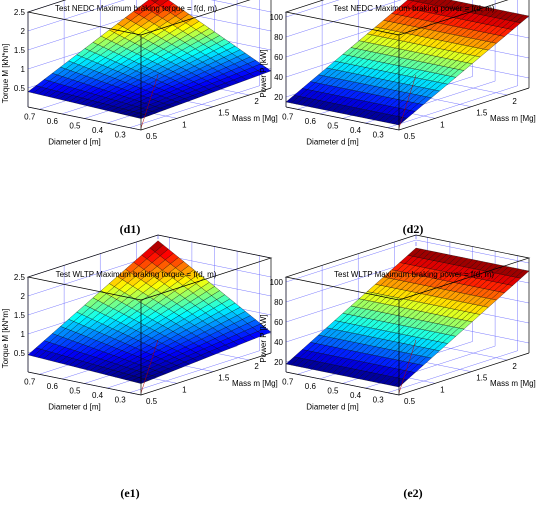  Describe the element at coordinates (20, 12) in the screenshot. I see `z-tick-label: 2.5` at that location.